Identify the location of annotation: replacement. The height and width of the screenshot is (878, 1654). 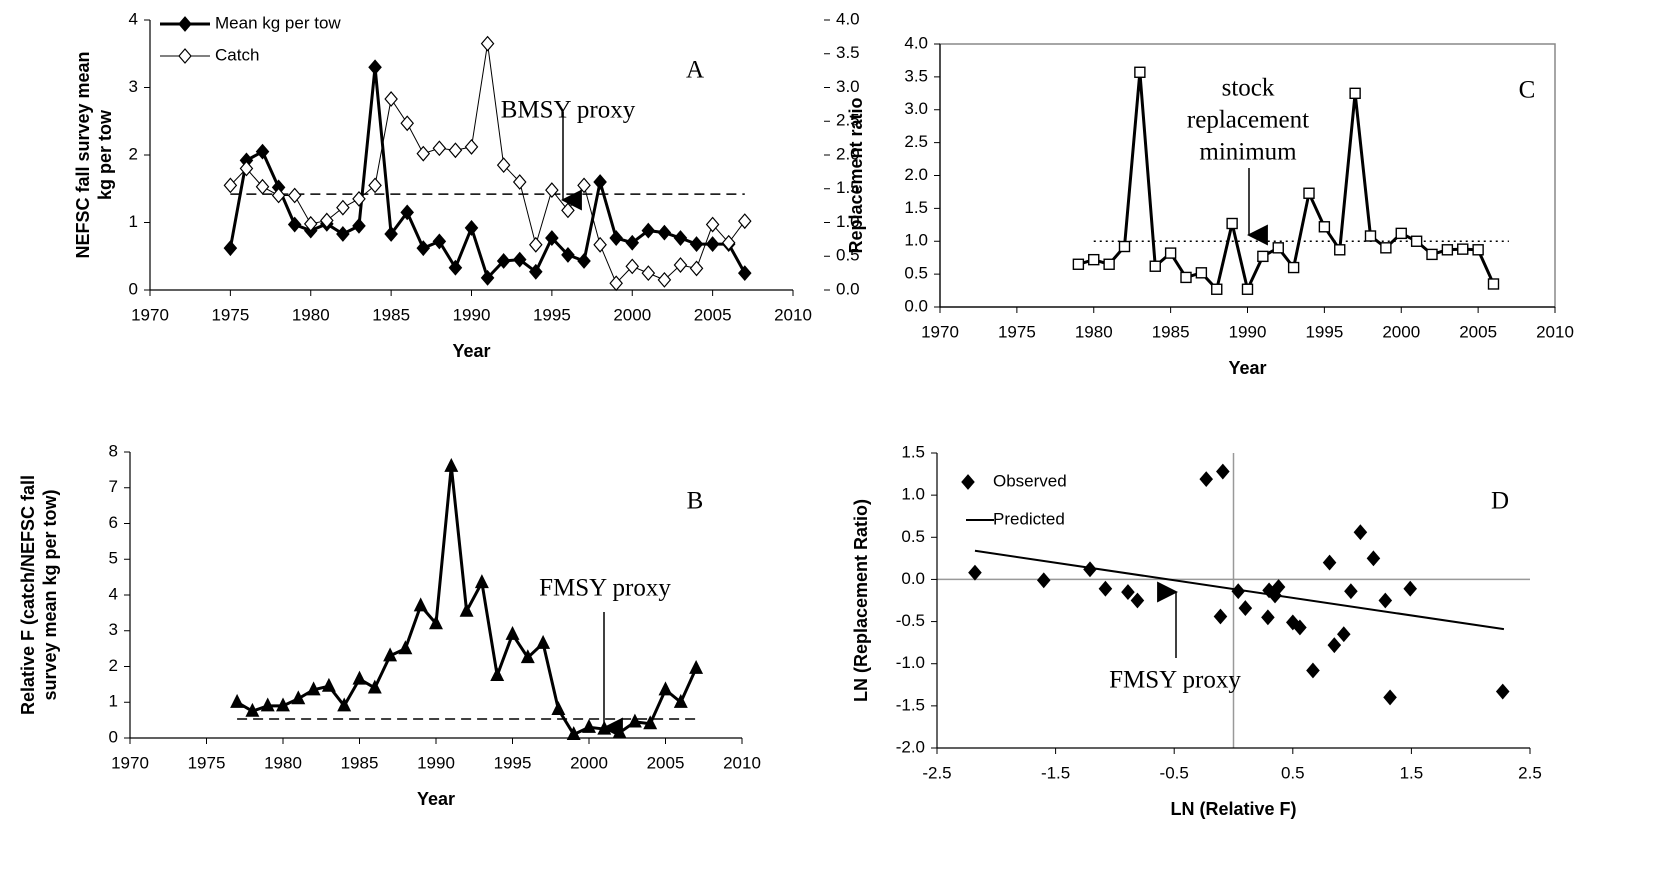
(1248, 120).